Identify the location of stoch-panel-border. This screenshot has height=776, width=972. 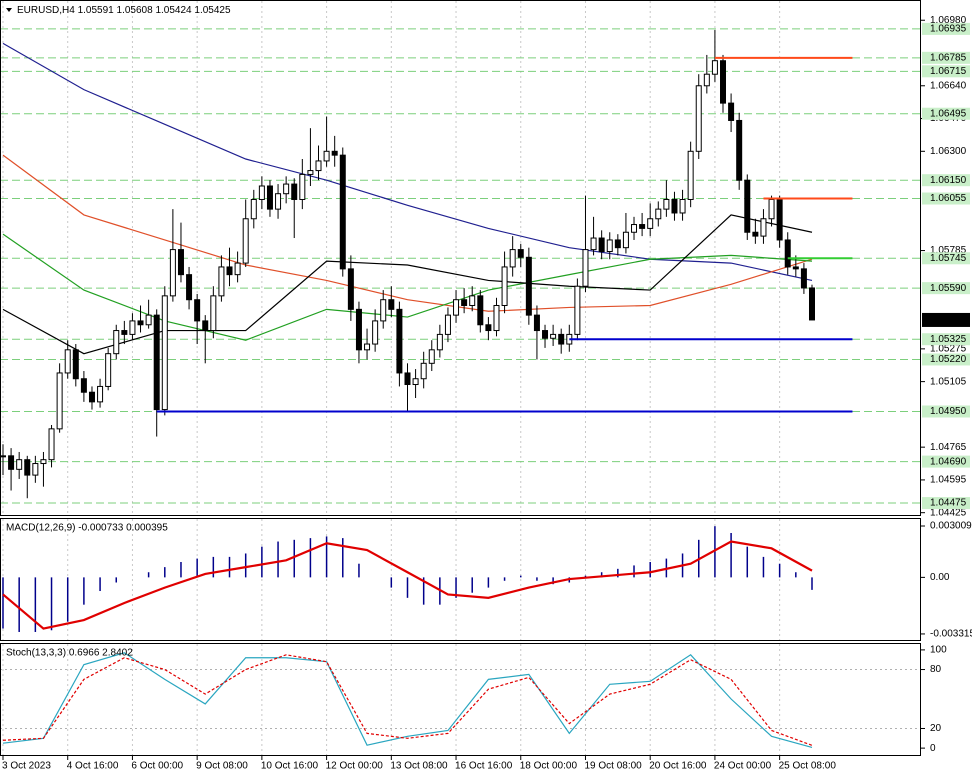
(460, 699).